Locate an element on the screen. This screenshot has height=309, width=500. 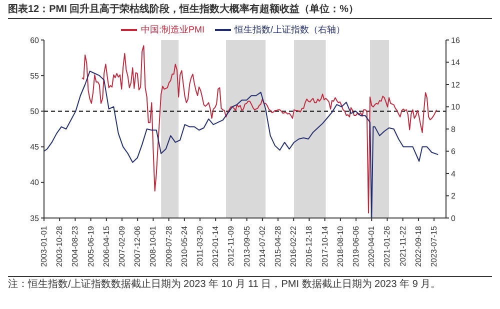
x-tick-label: 2019-06-06 is located at coordinates (356, 246).